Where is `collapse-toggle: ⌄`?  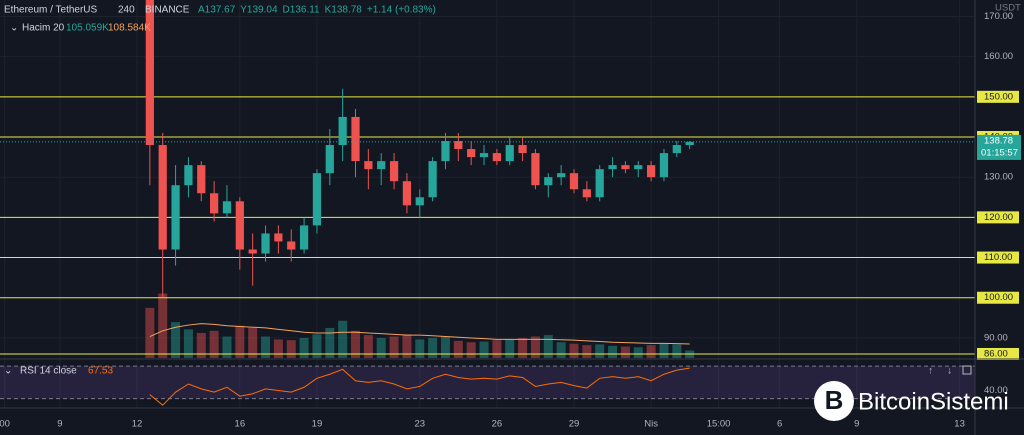
collapse-toggle: ⌄ is located at coordinates (14, 28).